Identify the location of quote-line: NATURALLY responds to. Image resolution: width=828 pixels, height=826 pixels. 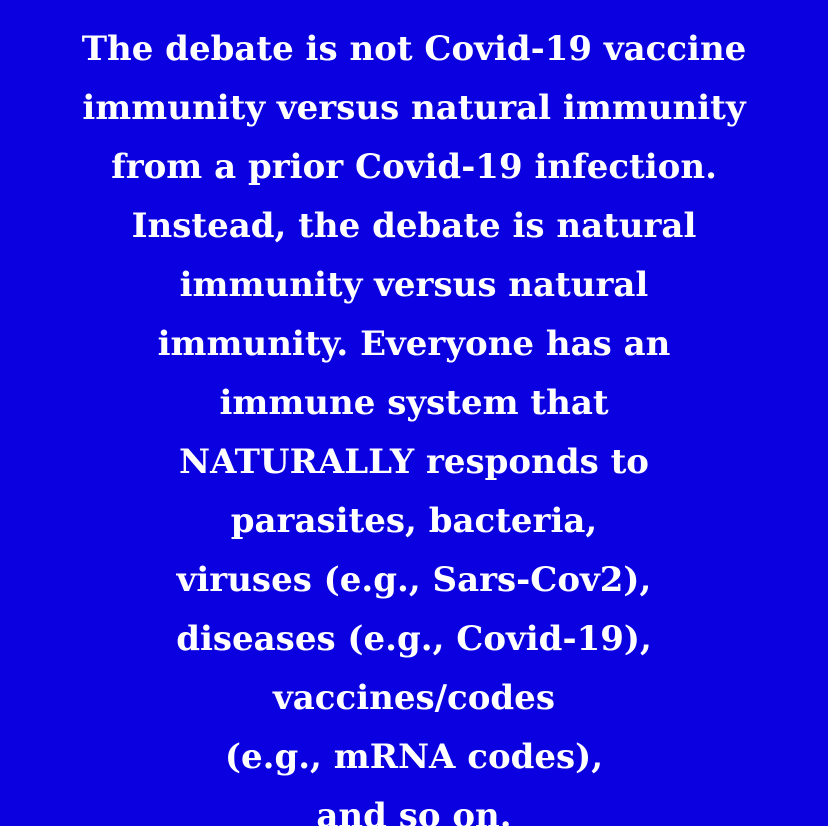
(414, 462).